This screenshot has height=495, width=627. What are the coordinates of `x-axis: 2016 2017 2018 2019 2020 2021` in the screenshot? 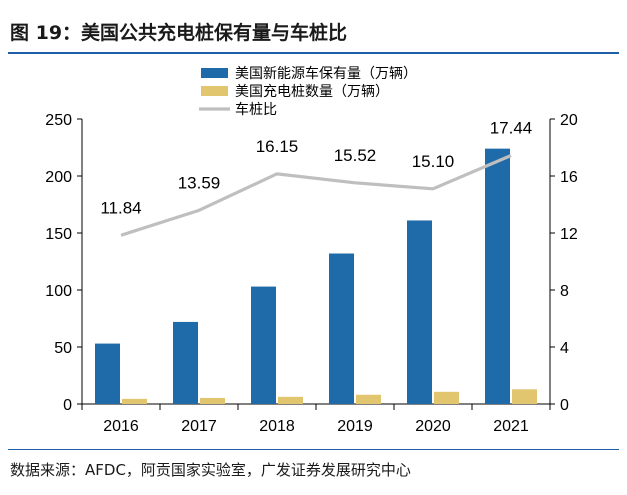 It's located at (316, 419).